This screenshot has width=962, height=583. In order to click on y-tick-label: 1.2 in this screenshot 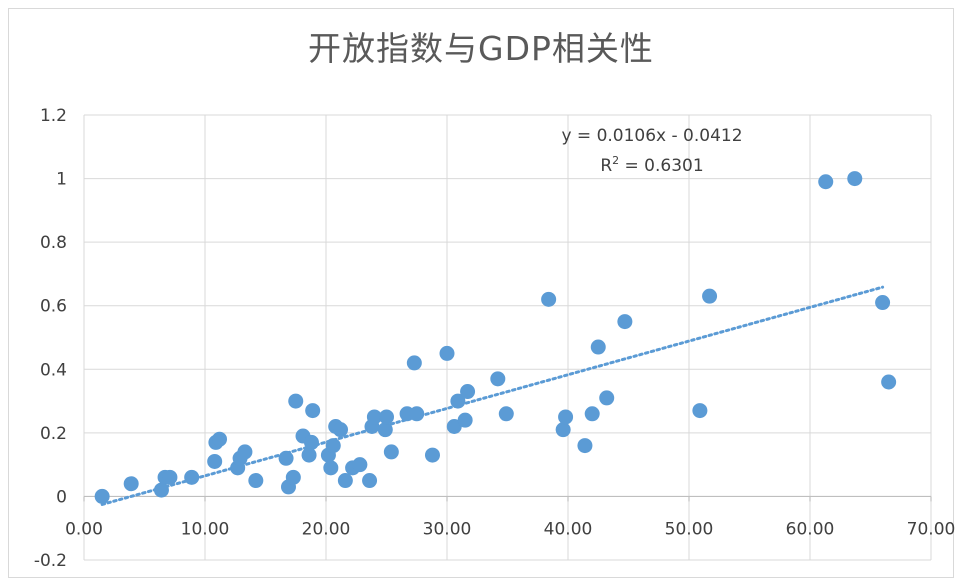, I will do `click(53, 116)`.